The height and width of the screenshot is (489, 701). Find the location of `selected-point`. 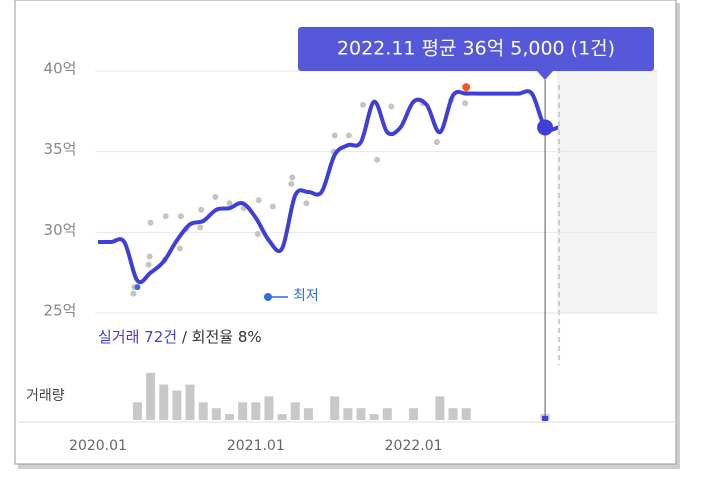

selected-point is located at coordinates (545, 127).